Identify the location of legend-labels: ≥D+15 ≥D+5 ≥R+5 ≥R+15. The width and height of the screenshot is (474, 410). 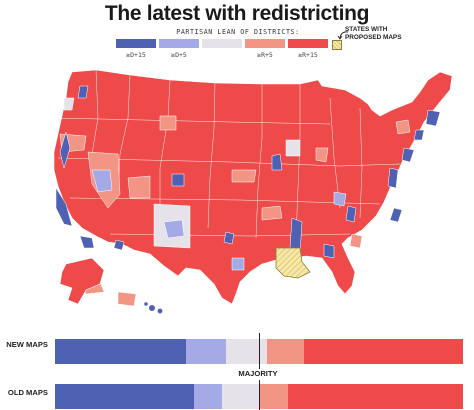
(222, 55).